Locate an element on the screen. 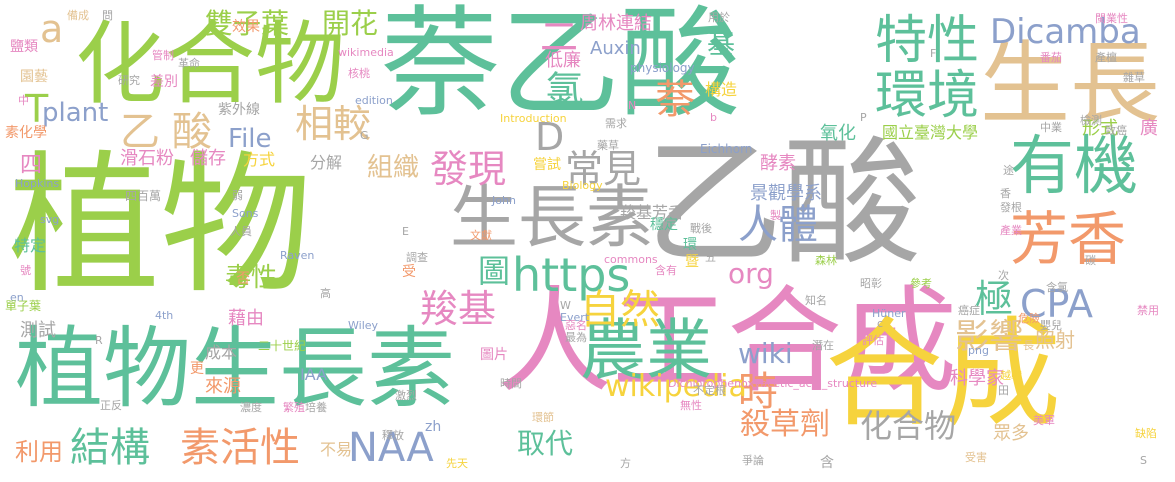  word-geming: 革命 is located at coordinates (189, 63).